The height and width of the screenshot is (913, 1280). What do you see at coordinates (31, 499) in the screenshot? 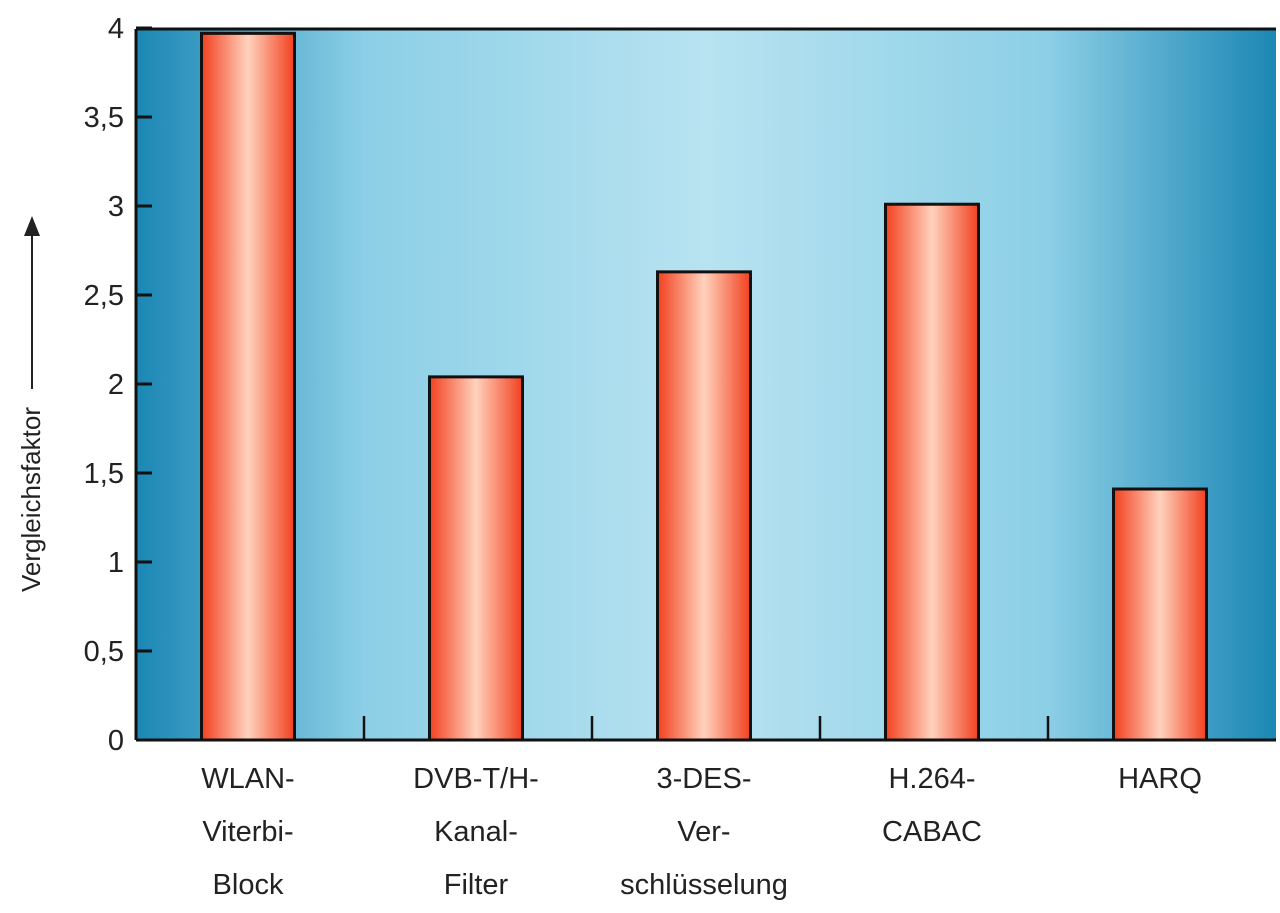
I see `y-axis-label: Vergleichsfaktor` at bounding box center [31, 499].